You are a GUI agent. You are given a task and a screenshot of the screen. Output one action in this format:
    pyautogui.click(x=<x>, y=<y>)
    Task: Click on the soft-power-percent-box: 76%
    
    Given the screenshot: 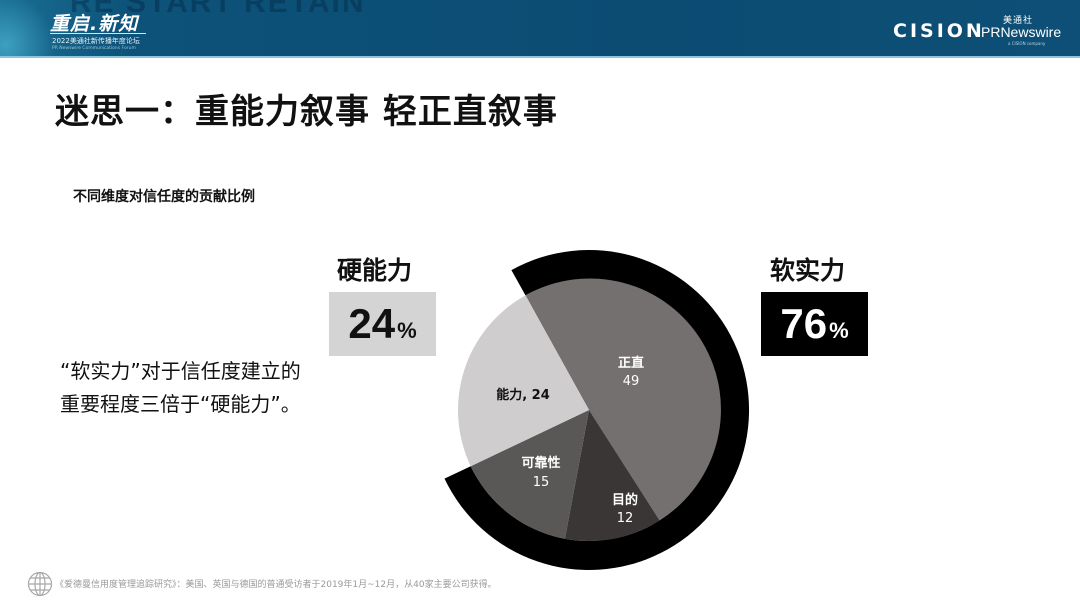 What is the action you would take?
    pyautogui.click(x=814, y=324)
    